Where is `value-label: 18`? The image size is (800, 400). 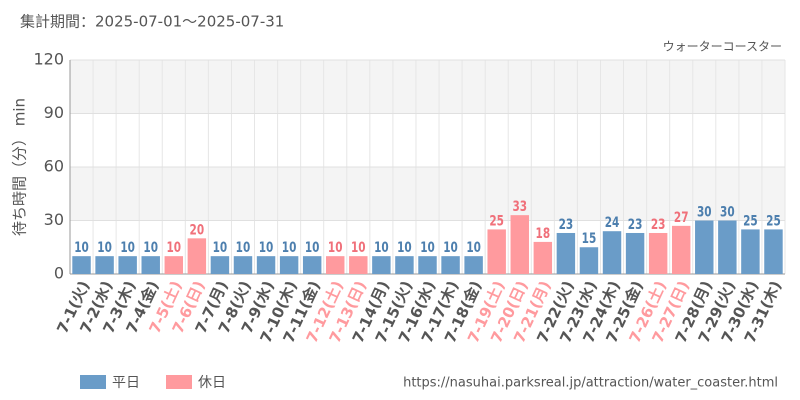 value-label: 18 is located at coordinates (543, 233).